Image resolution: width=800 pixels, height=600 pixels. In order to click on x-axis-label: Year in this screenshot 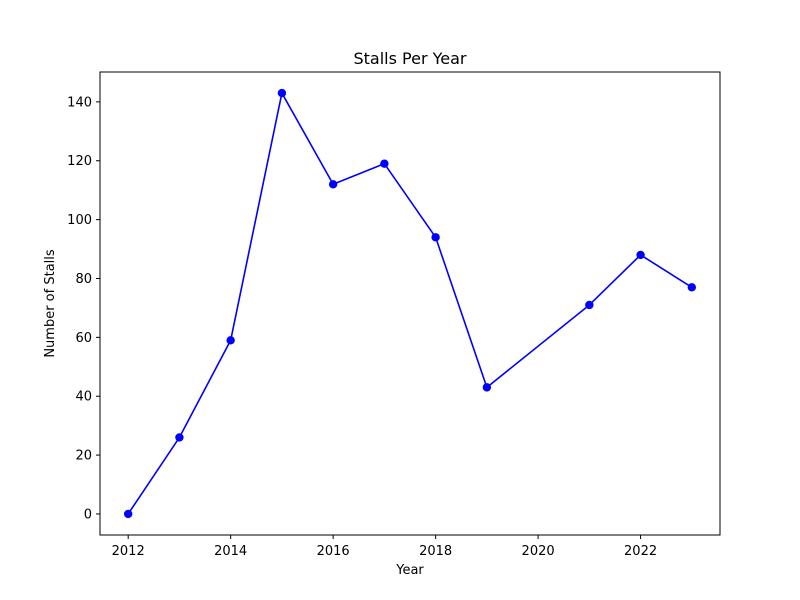, I will do `click(409, 570)`.